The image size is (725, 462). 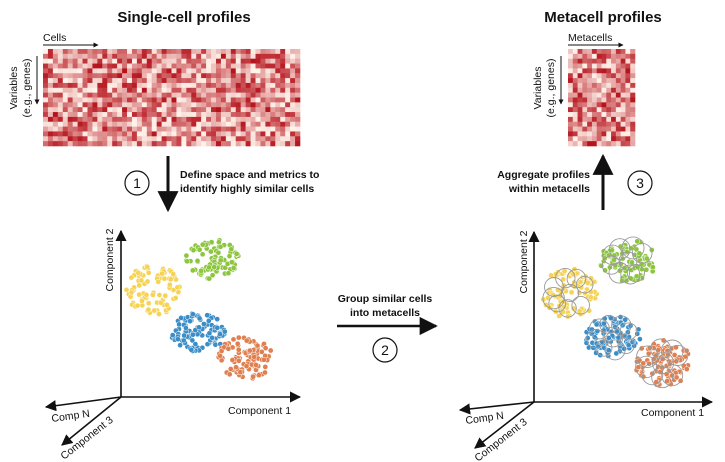 I want to click on step2-text-line1: Group similar cells, so click(x=385, y=299).